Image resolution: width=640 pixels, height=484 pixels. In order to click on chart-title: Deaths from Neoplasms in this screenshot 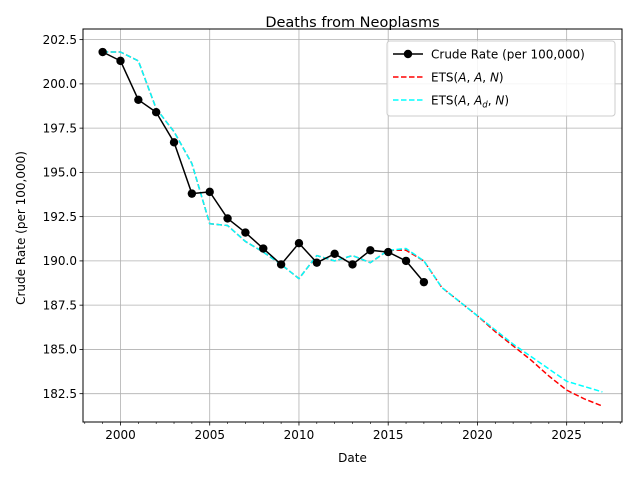, I will do `click(352, 23)`.